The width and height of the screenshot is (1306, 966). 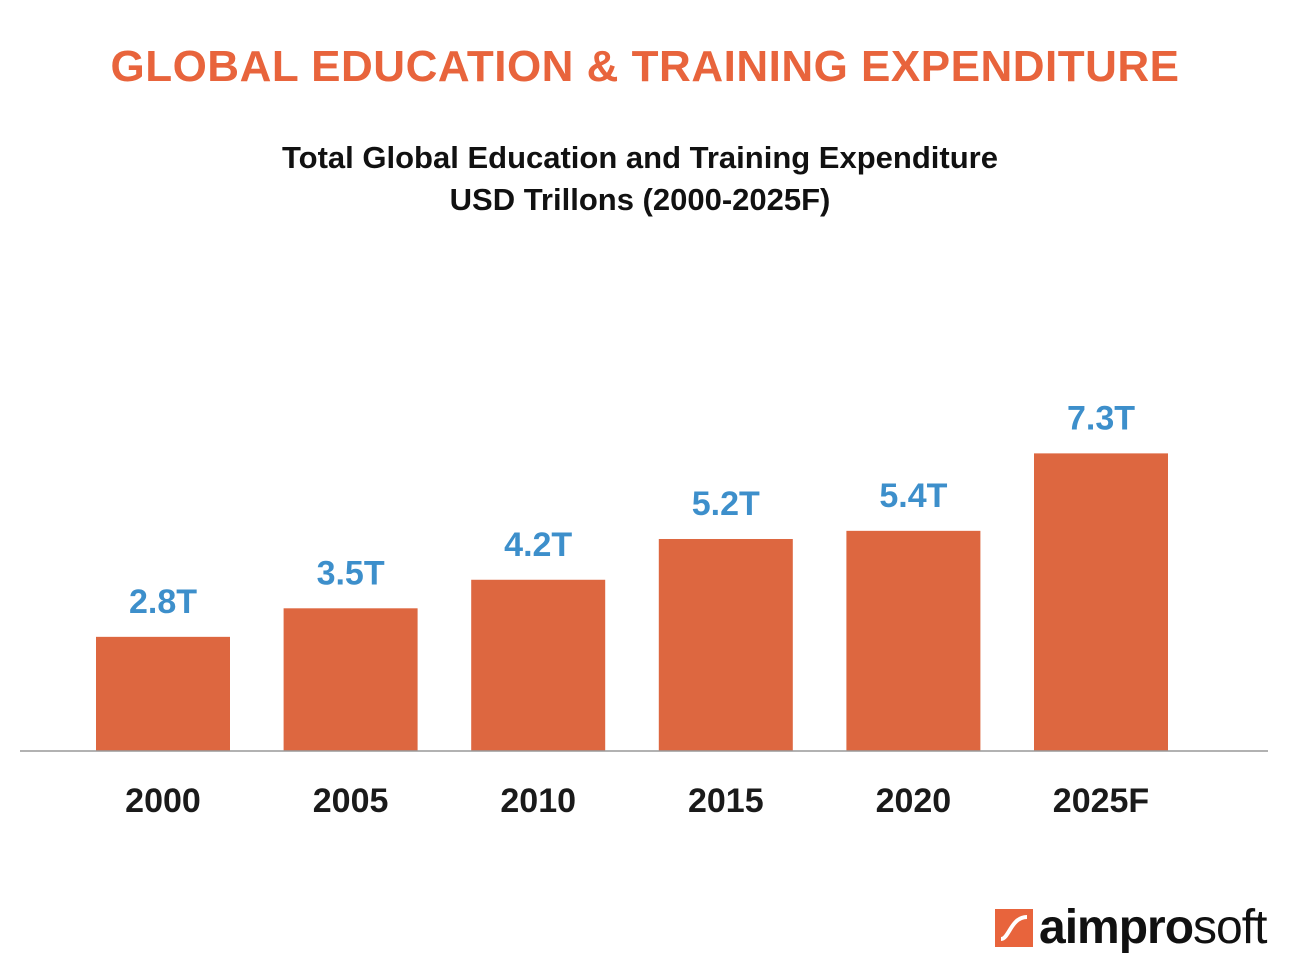 I want to click on chart-subtitle: USD Trillons (2000-2025F), so click(x=640, y=199).